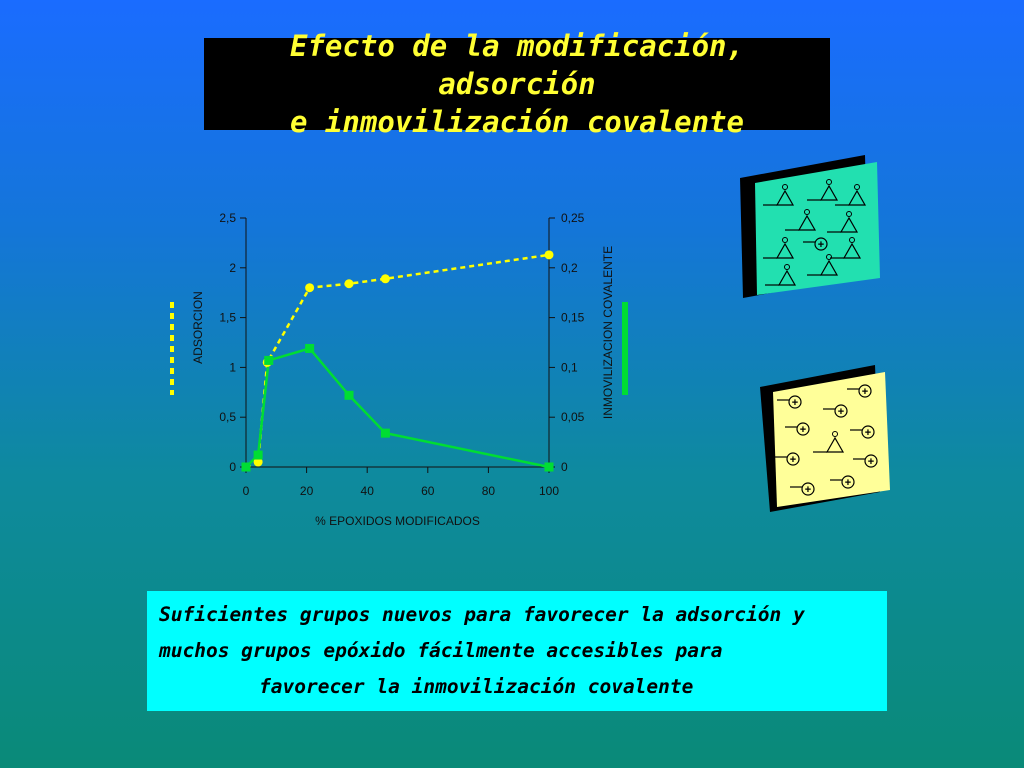 The image size is (1024, 768). I want to click on y-right-tick-label: 0,1, so click(569, 367).